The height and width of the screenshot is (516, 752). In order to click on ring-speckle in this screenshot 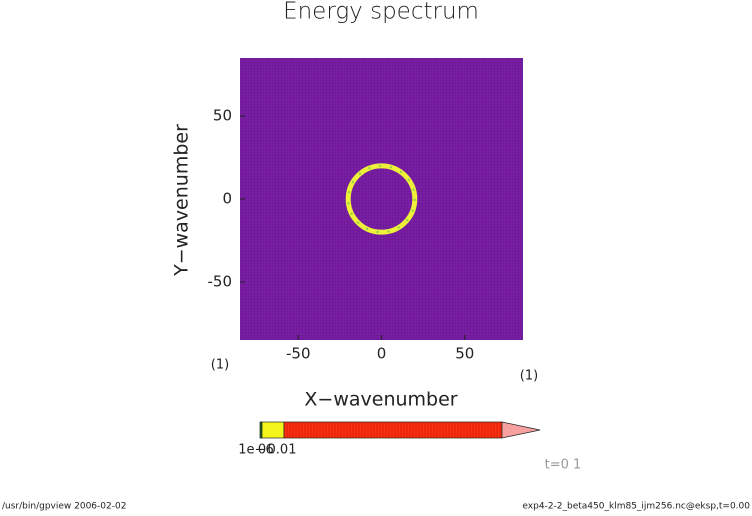, I will do `click(381, 199)`.